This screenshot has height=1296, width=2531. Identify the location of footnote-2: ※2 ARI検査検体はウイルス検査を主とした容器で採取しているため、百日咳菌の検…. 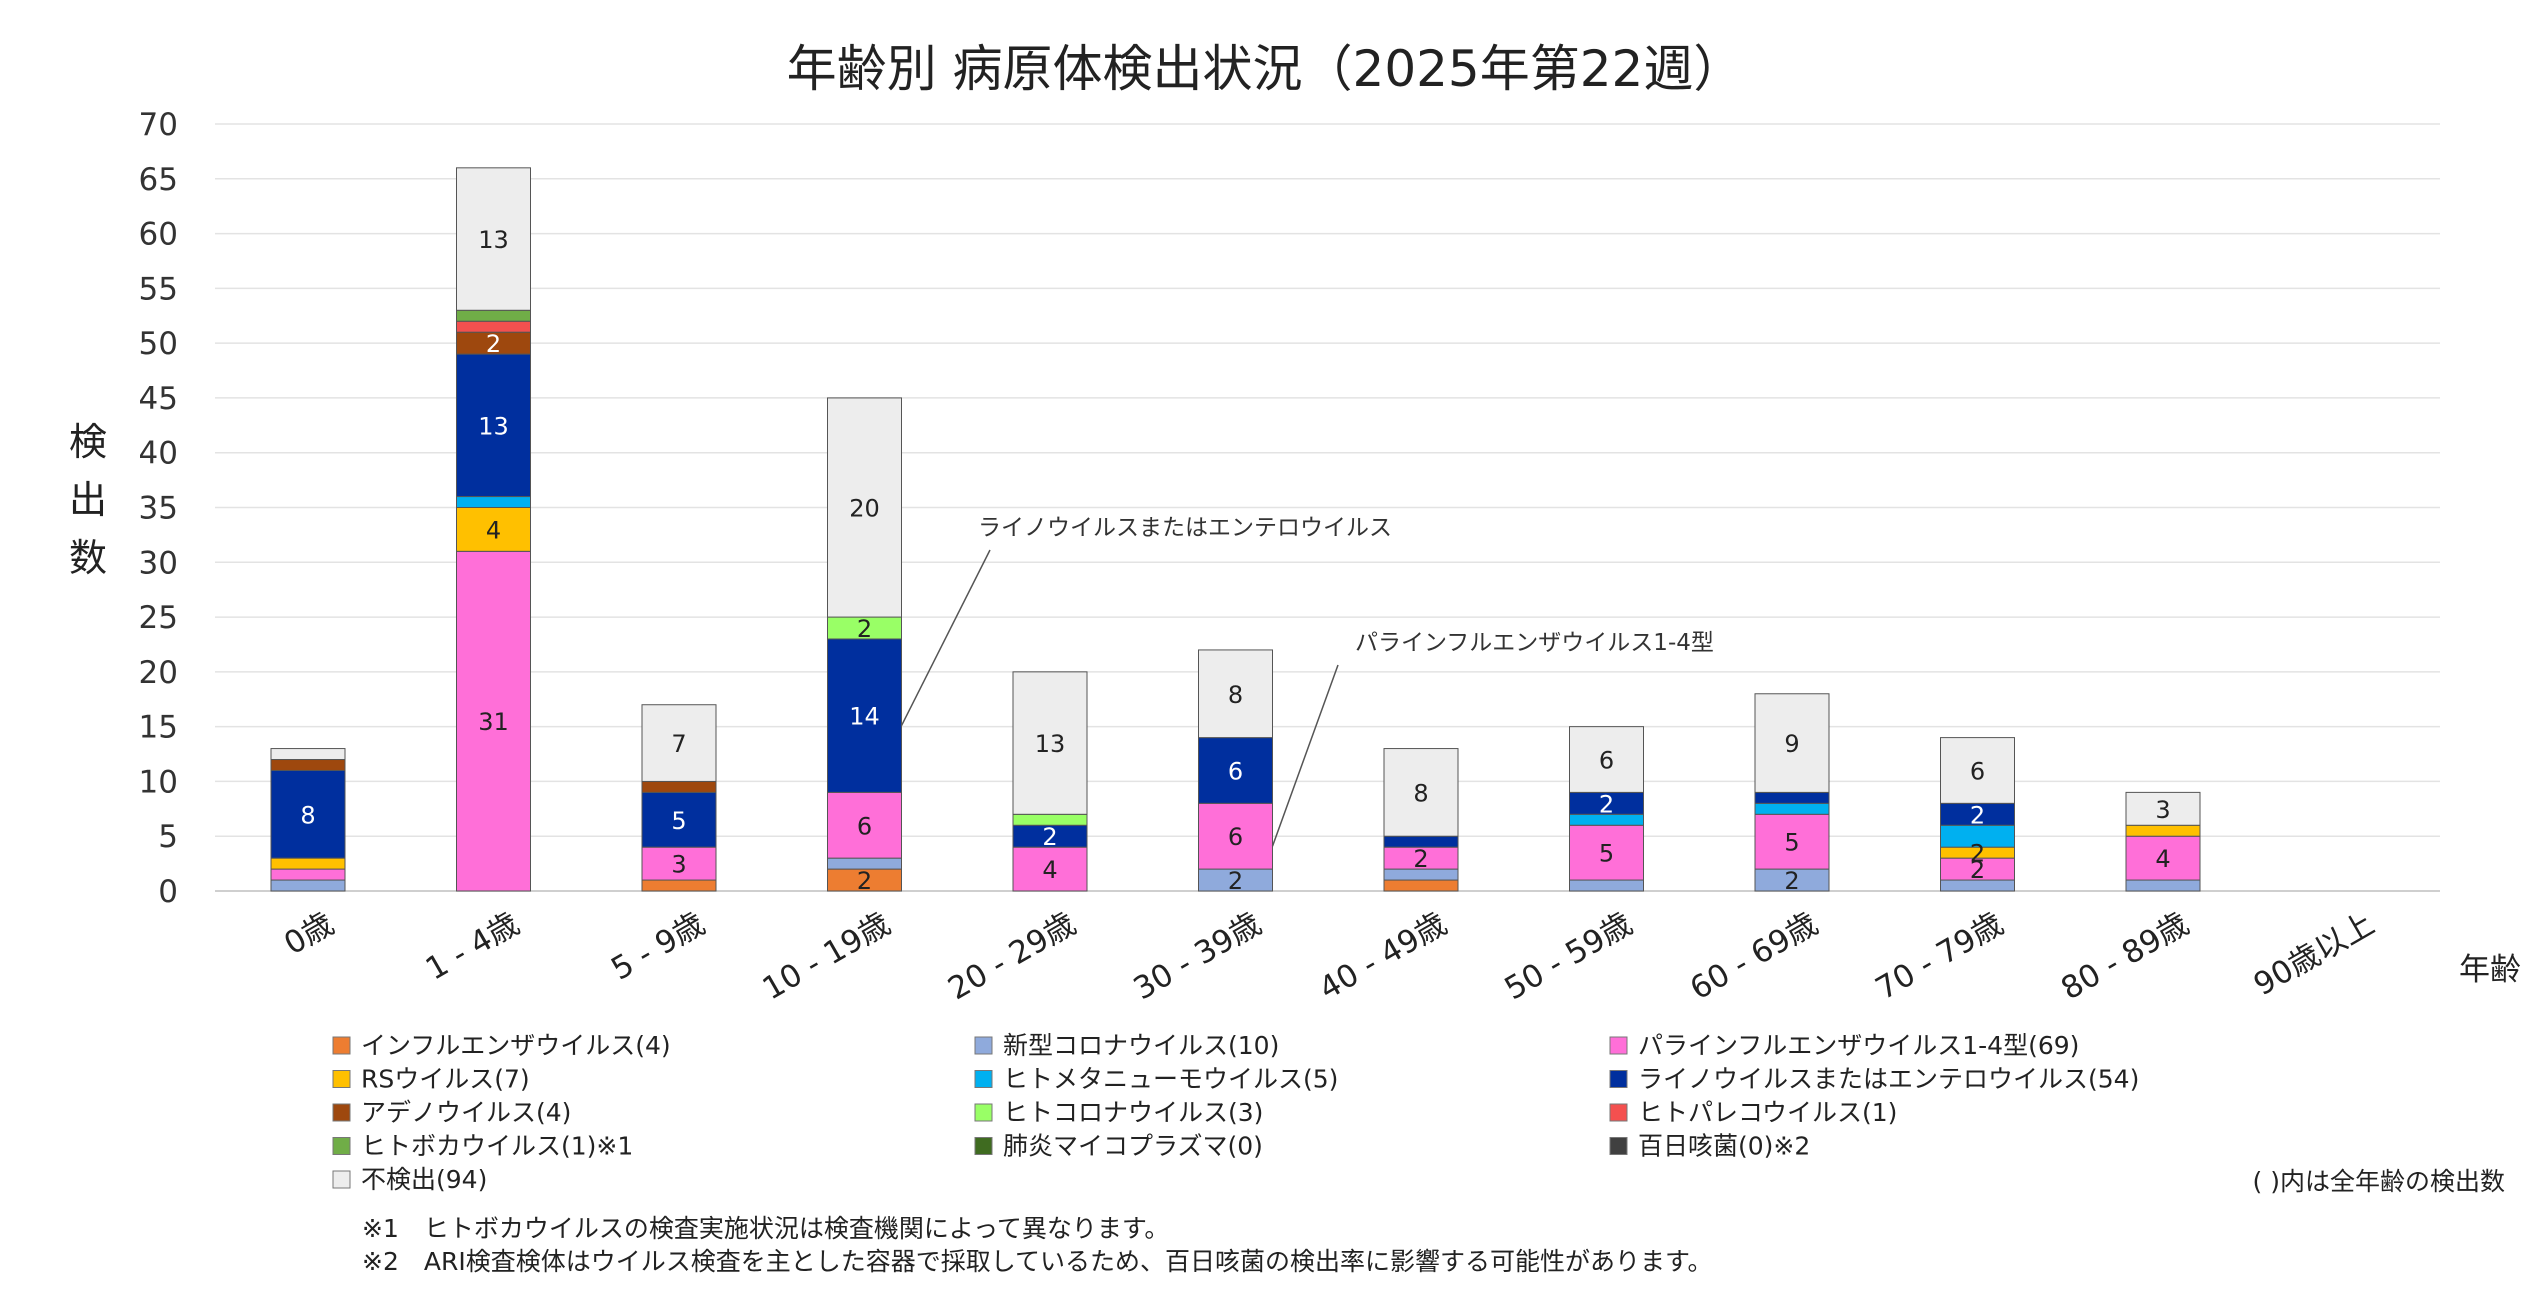
(1037, 1261).